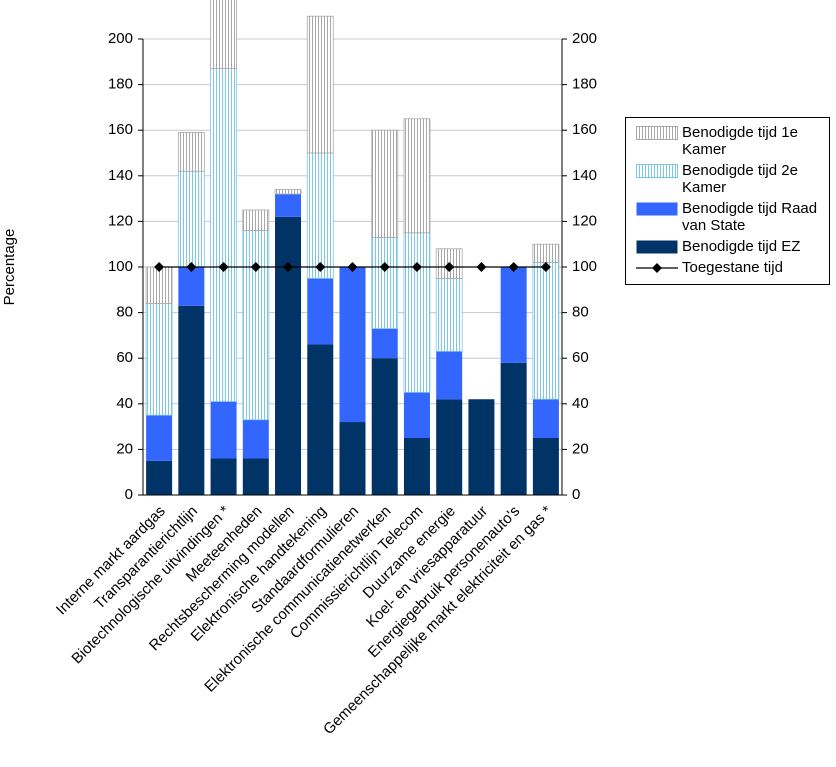 The height and width of the screenshot is (767, 836). Describe the element at coordinates (584, 175) in the screenshot. I see `y2-tick-label: 140` at that location.